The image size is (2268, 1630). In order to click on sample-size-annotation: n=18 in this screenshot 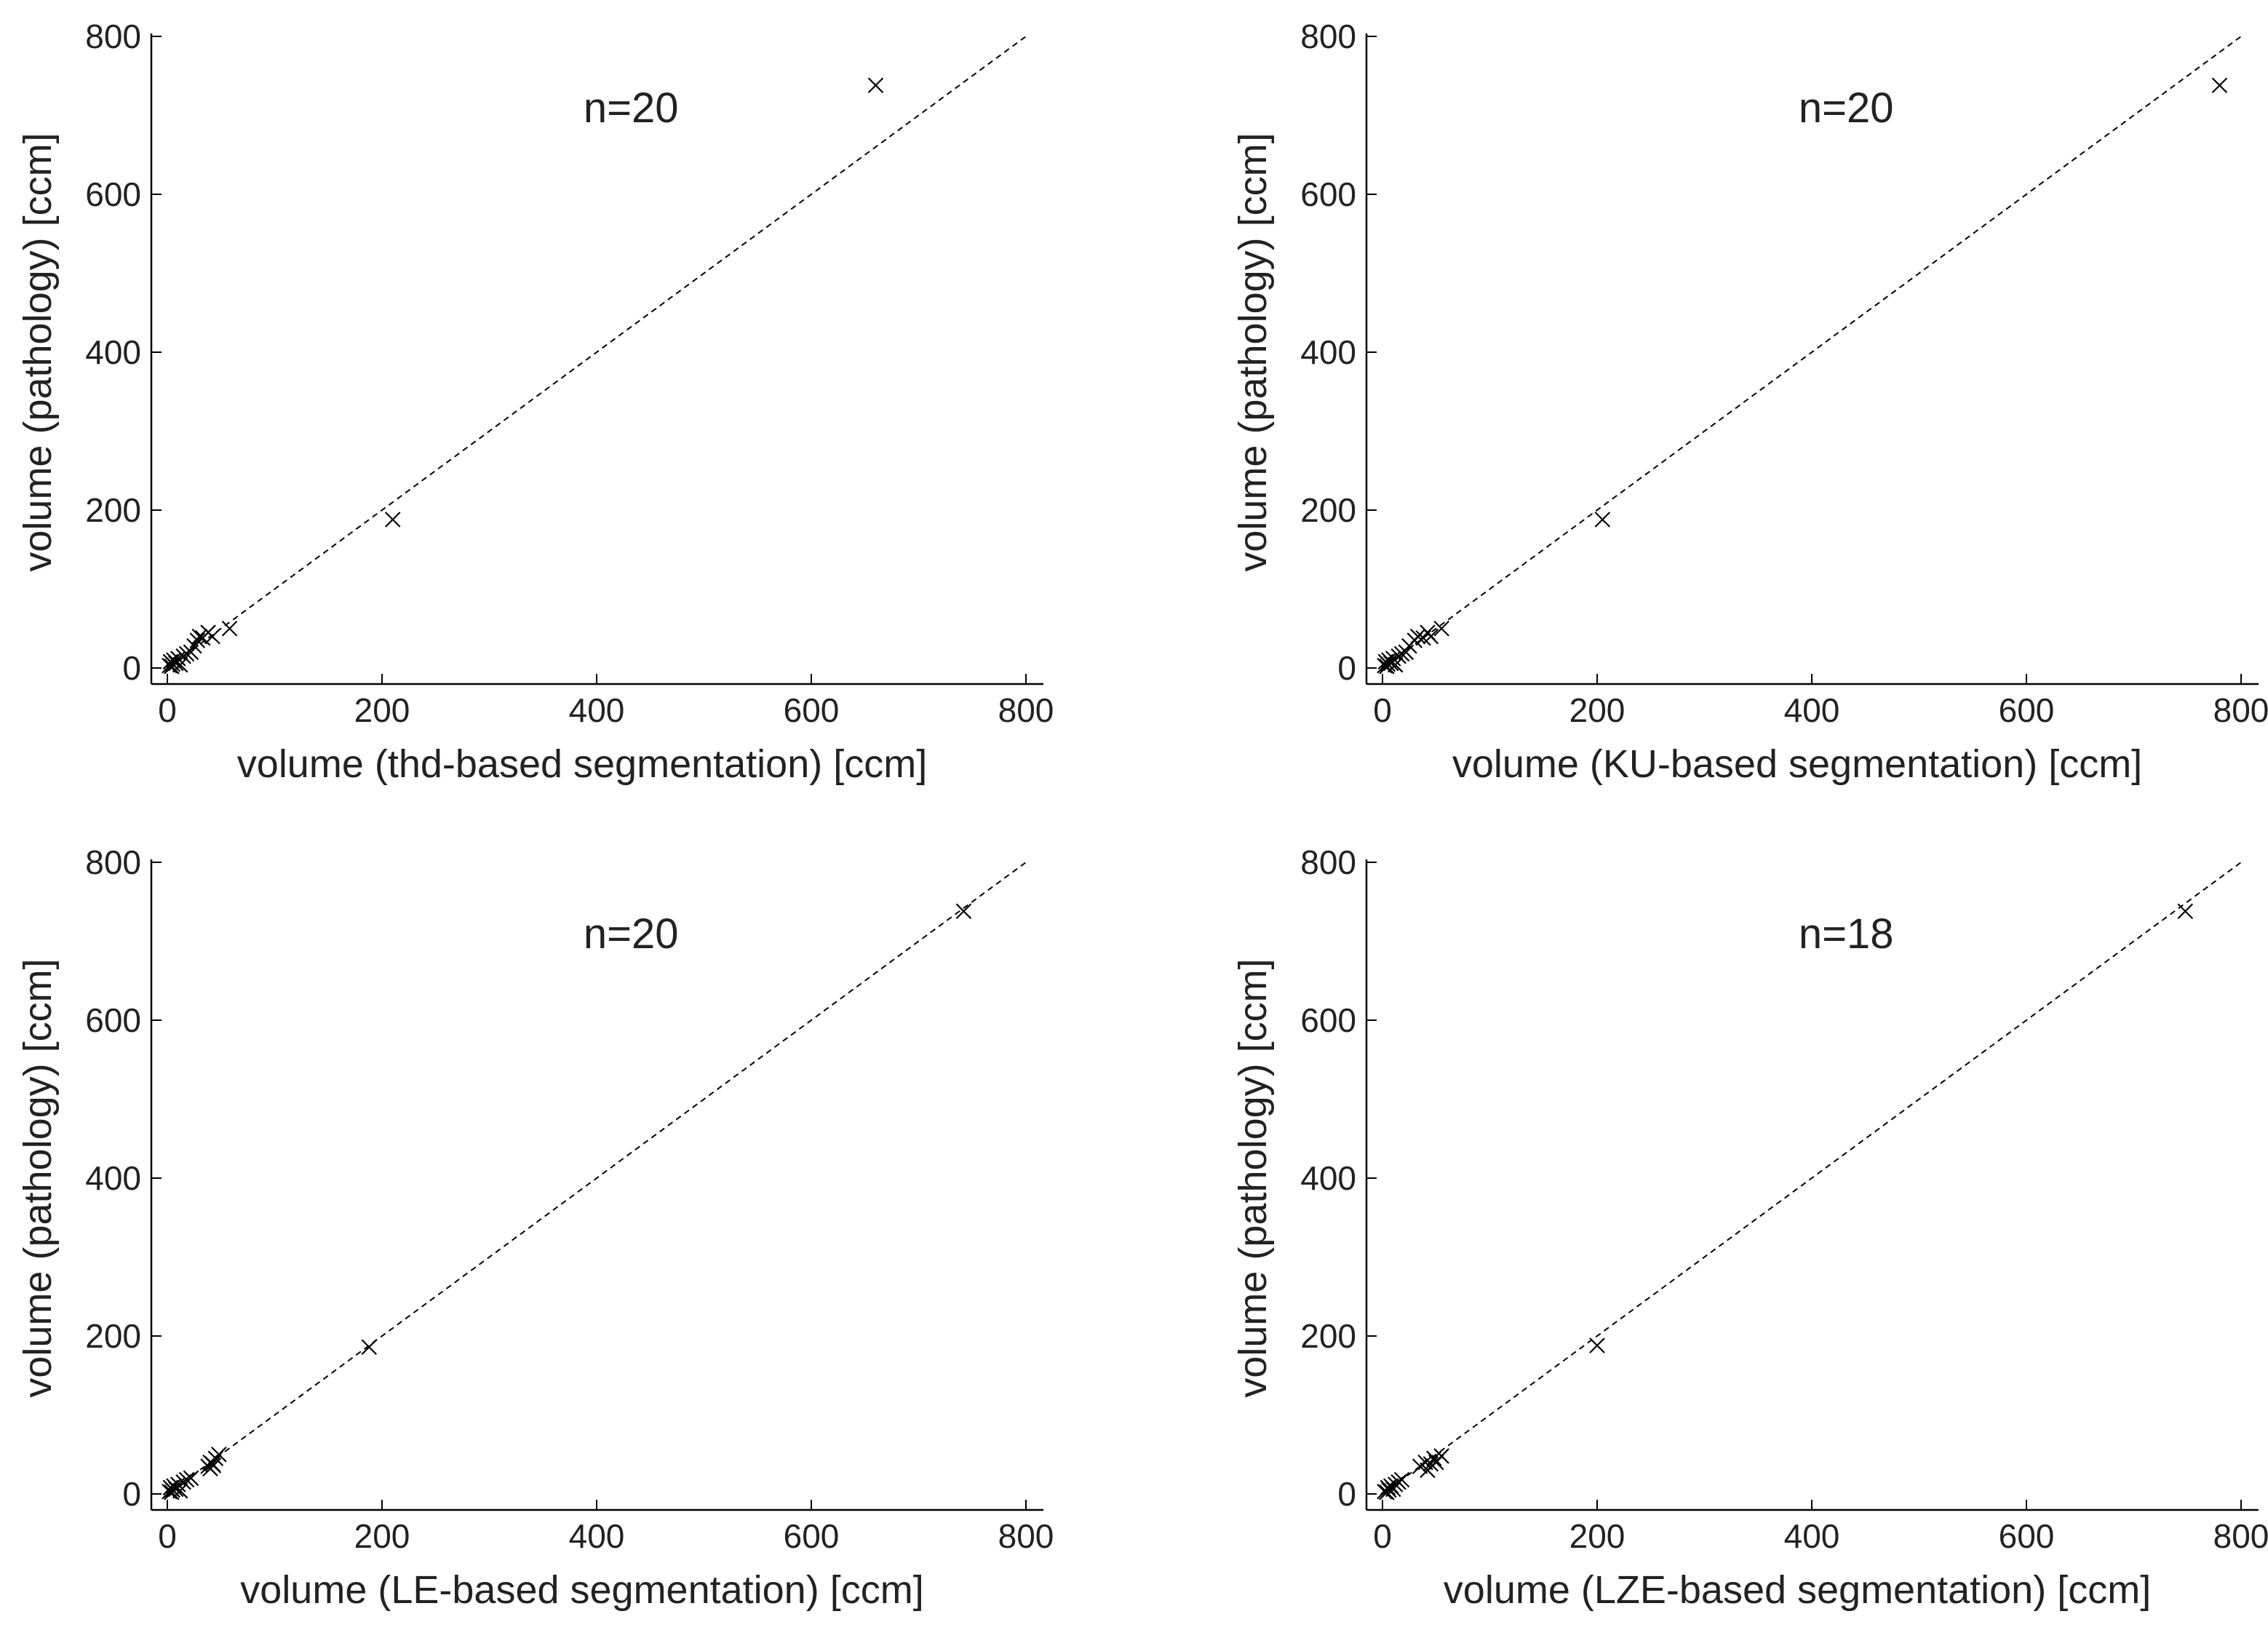, I will do `click(1846, 934)`.